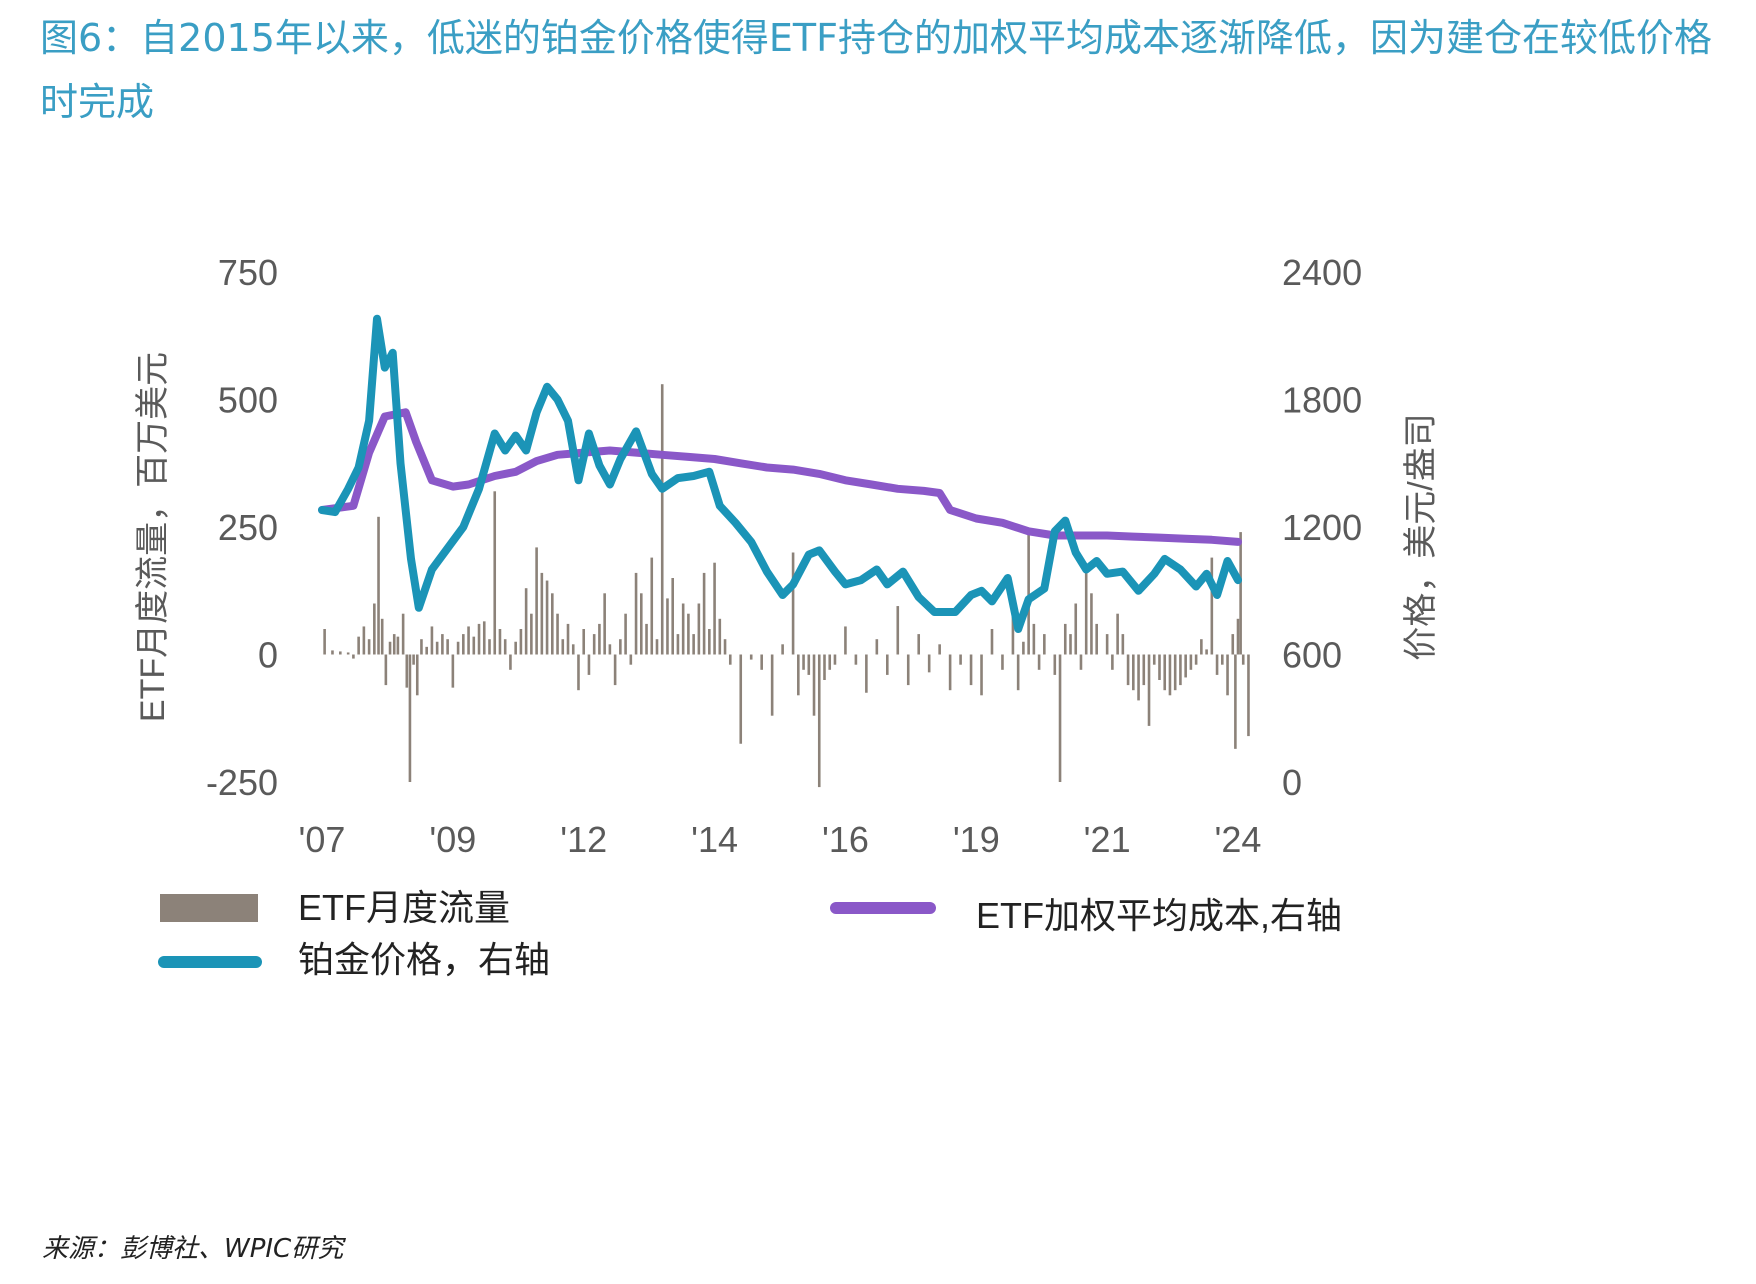  What do you see at coordinates (248, 400) in the screenshot?
I see `left-tick-label: 500` at bounding box center [248, 400].